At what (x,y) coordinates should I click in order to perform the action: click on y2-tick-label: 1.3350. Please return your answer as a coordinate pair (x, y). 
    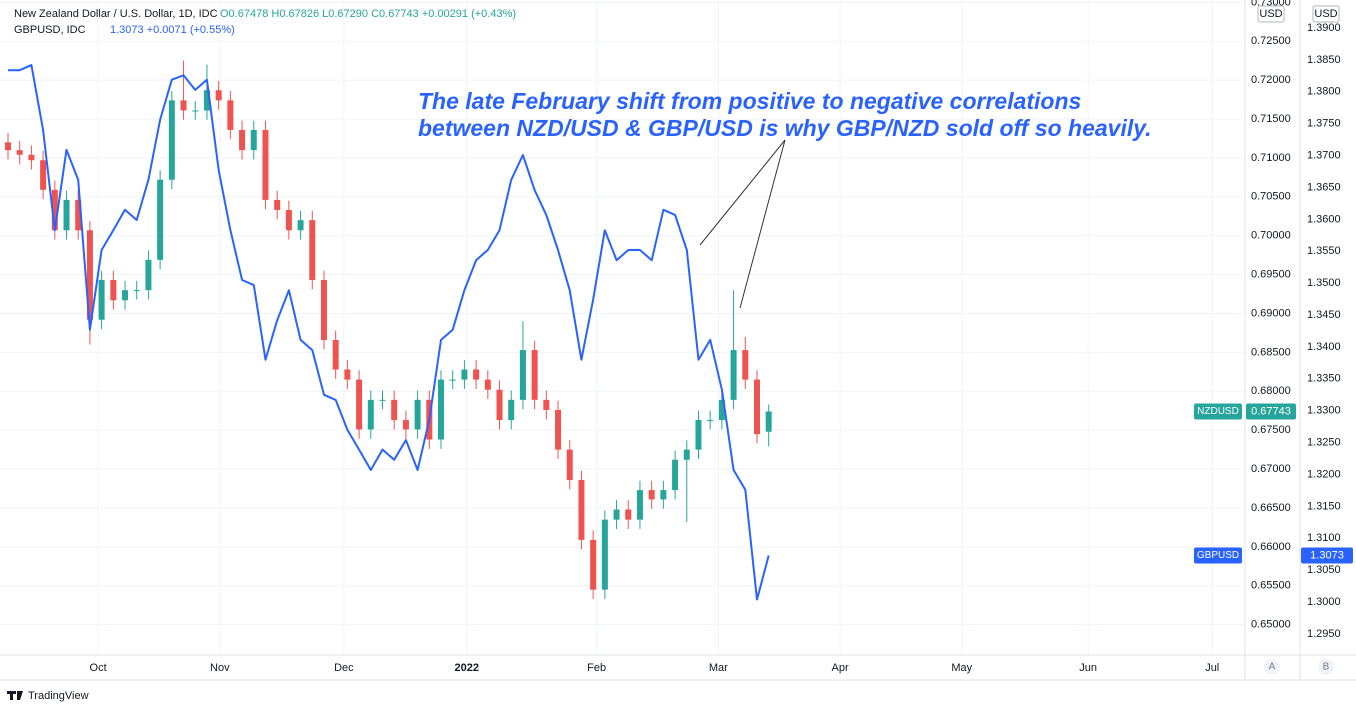
    Looking at the image, I should click on (1324, 379).